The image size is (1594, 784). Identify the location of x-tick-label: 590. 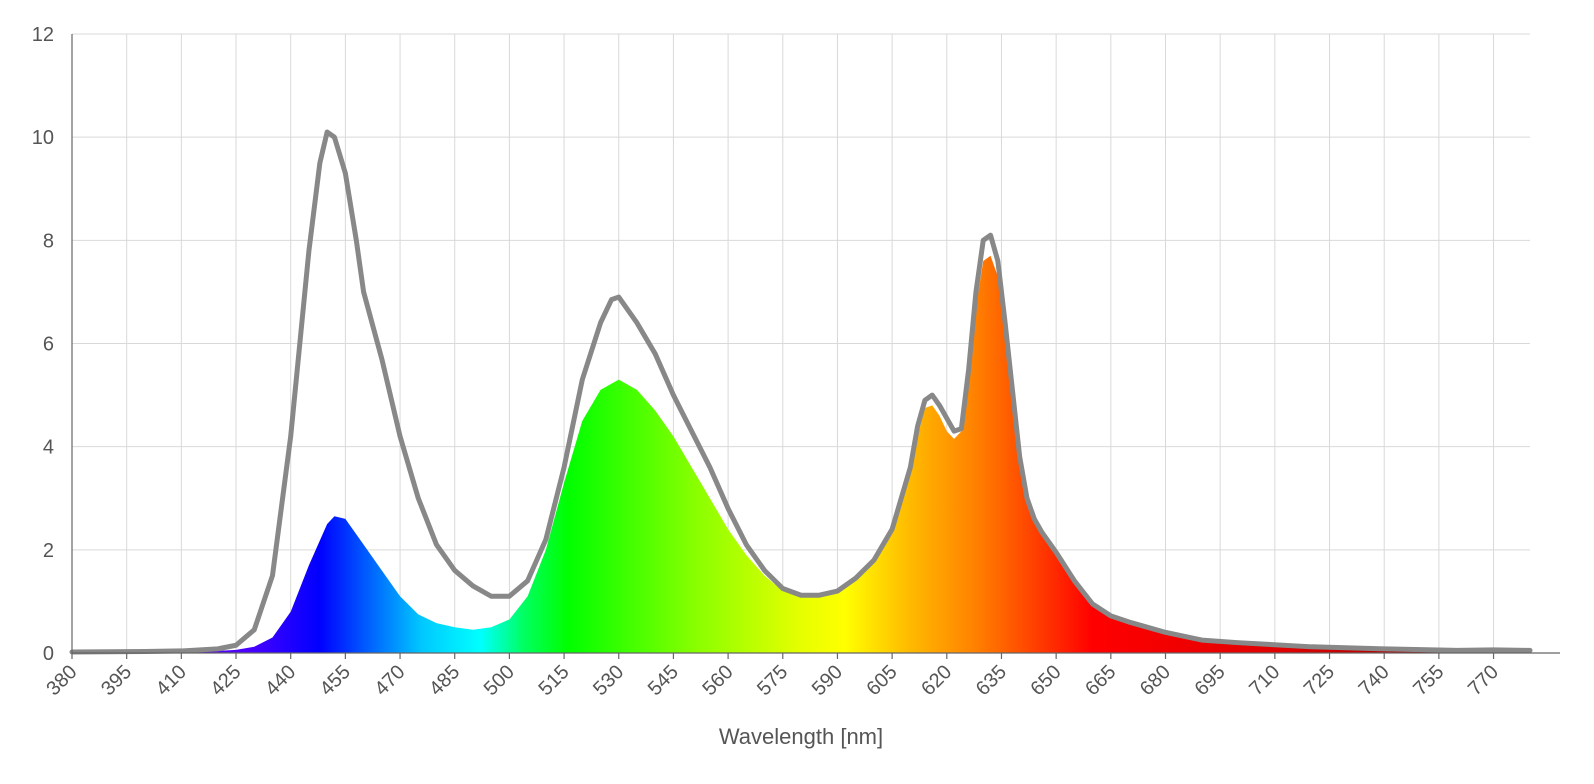
(827, 680).